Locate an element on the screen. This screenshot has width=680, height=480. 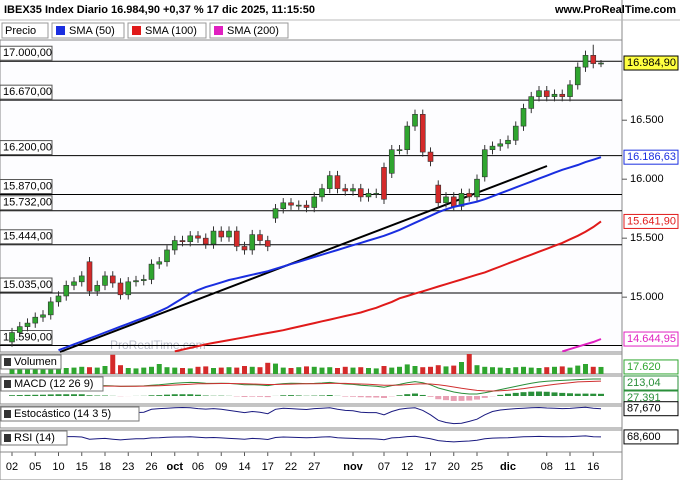
panel-title: Volumen is located at coordinates (35, 362).